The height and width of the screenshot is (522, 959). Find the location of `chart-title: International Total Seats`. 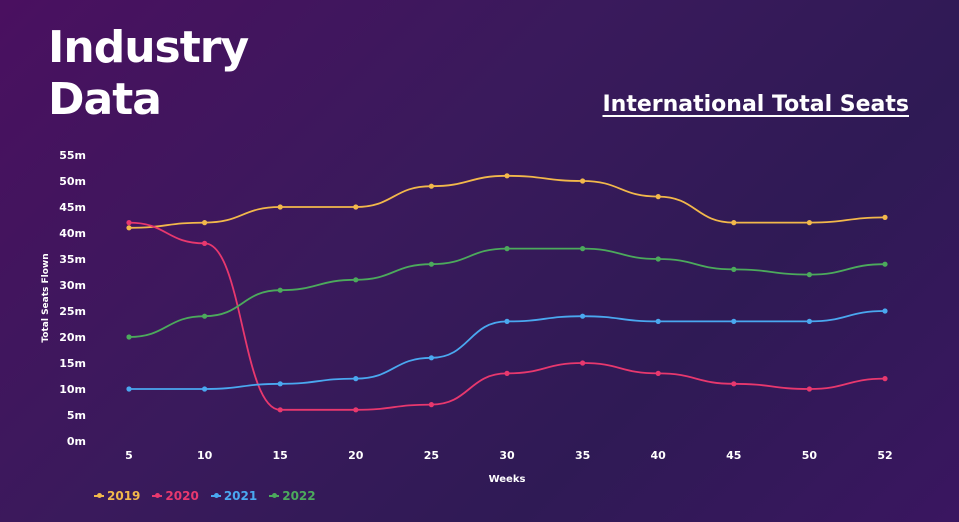

chart-title: International Total Seats is located at coordinates (755, 104).